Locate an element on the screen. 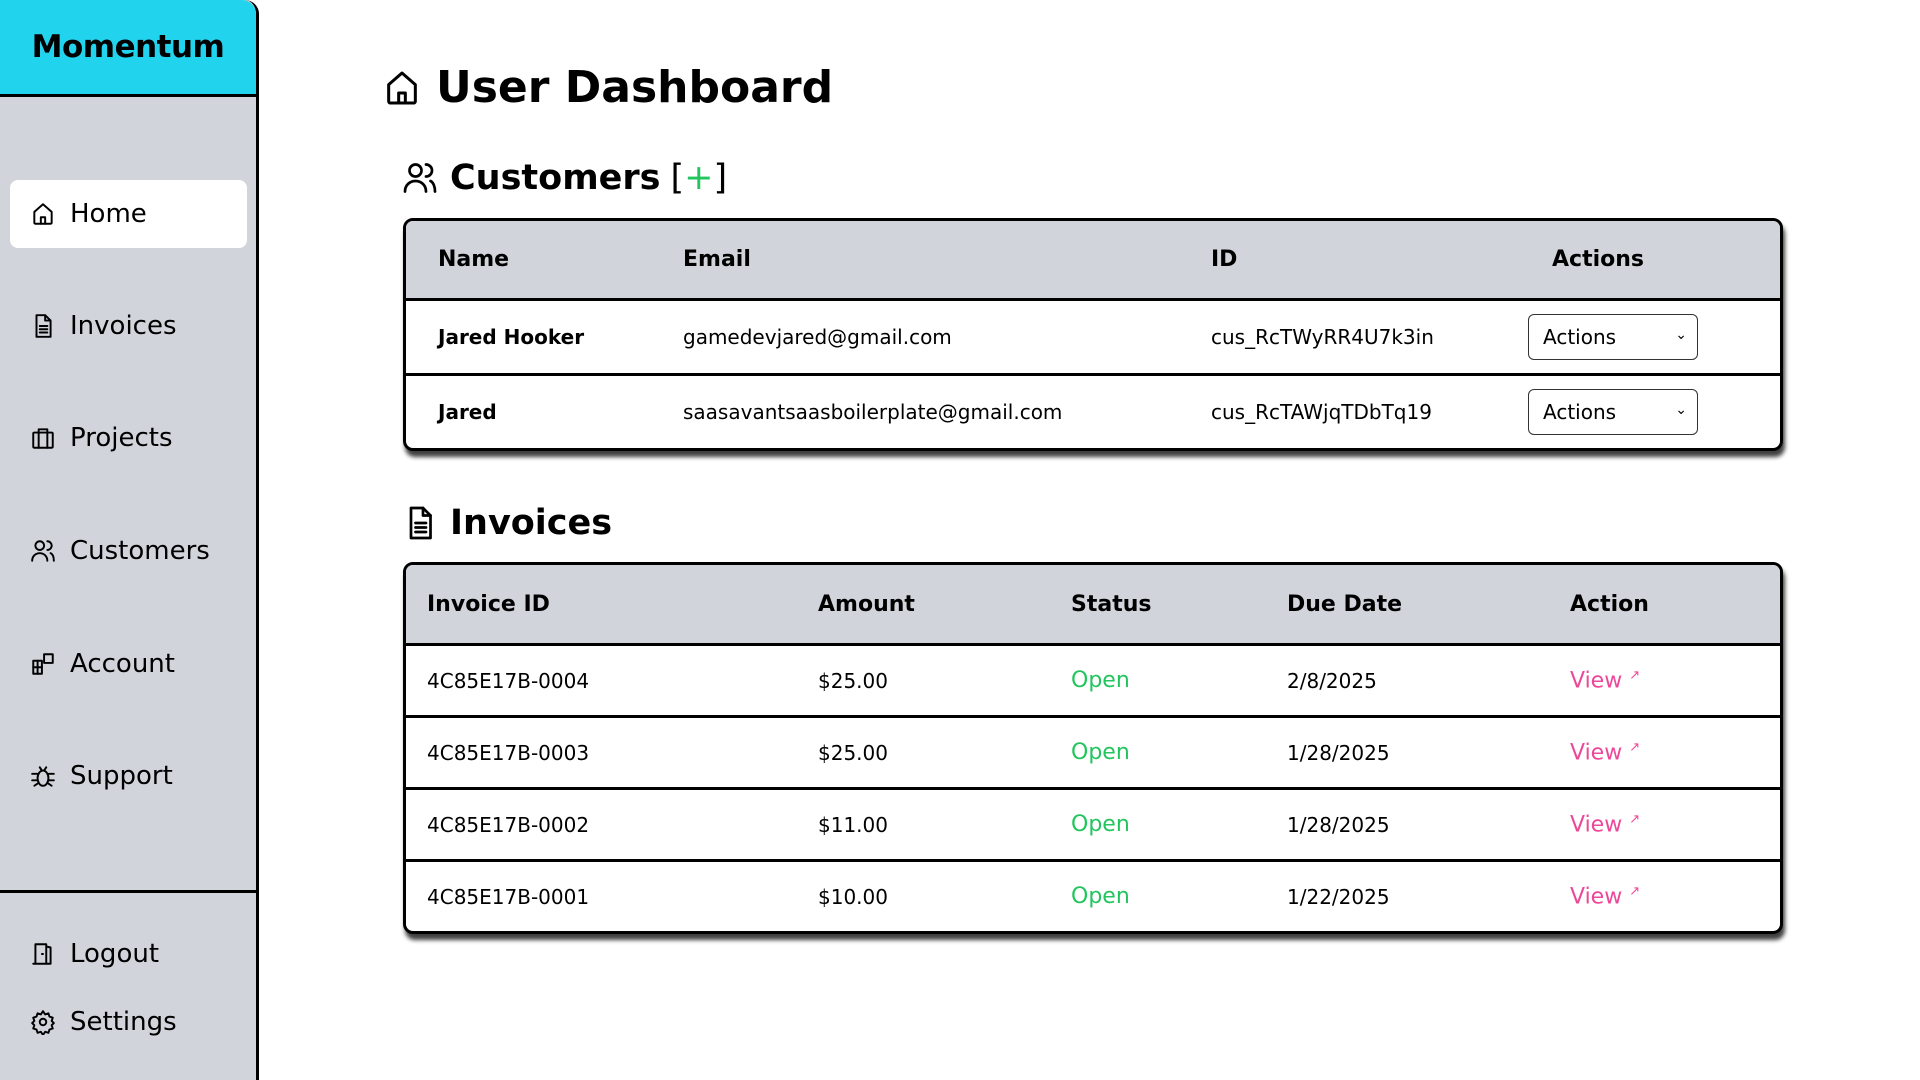 The image size is (1920, 1080). column-header: Email is located at coordinates (717, 259).